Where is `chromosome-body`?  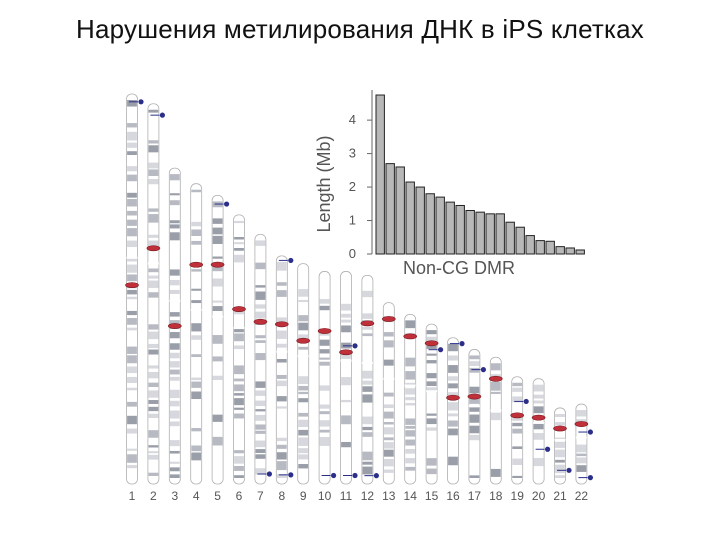 chromosome-body is located at coordinates (431, 404).